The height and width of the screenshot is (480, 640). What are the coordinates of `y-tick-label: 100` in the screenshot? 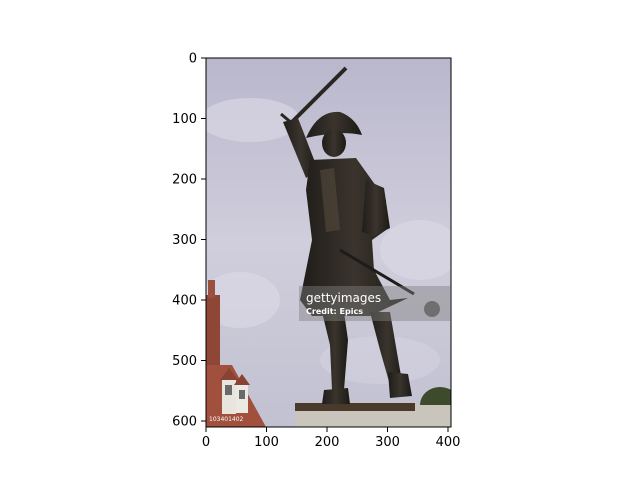 It's located at (184, 119).